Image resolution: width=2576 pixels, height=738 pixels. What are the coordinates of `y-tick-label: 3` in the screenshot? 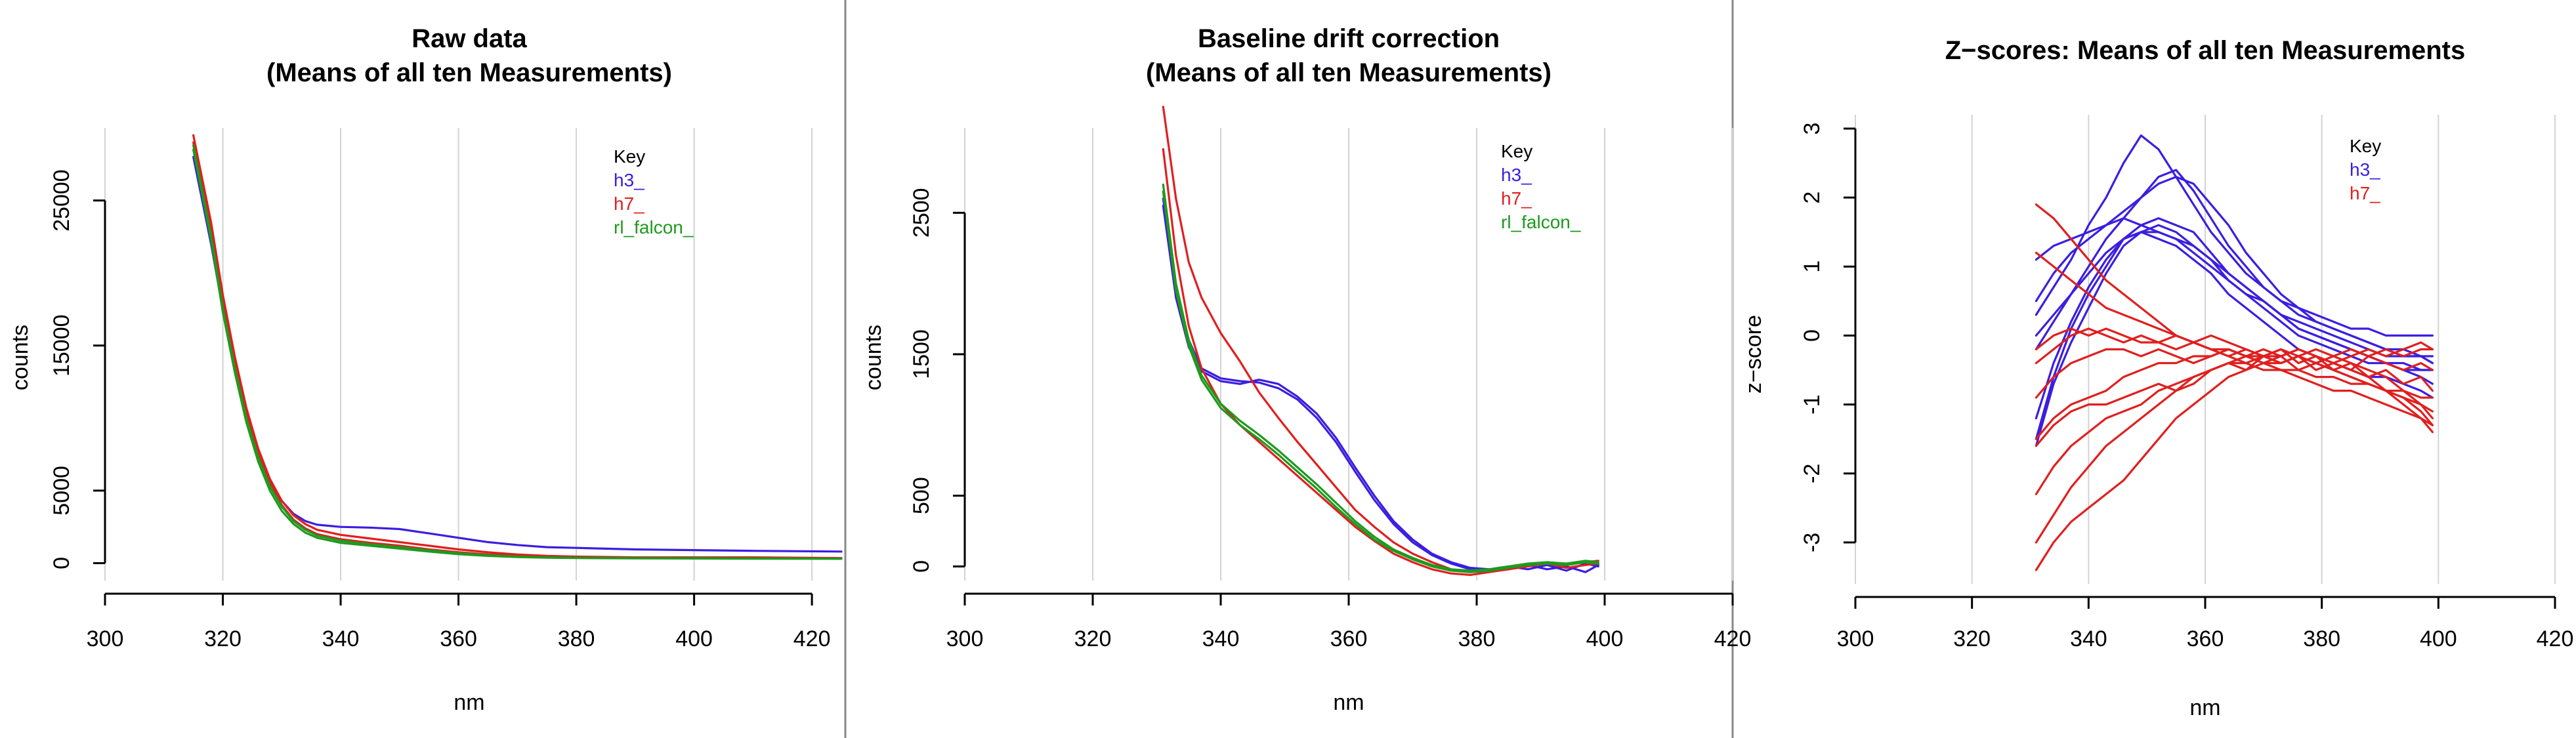 It's located at (1812, 129).